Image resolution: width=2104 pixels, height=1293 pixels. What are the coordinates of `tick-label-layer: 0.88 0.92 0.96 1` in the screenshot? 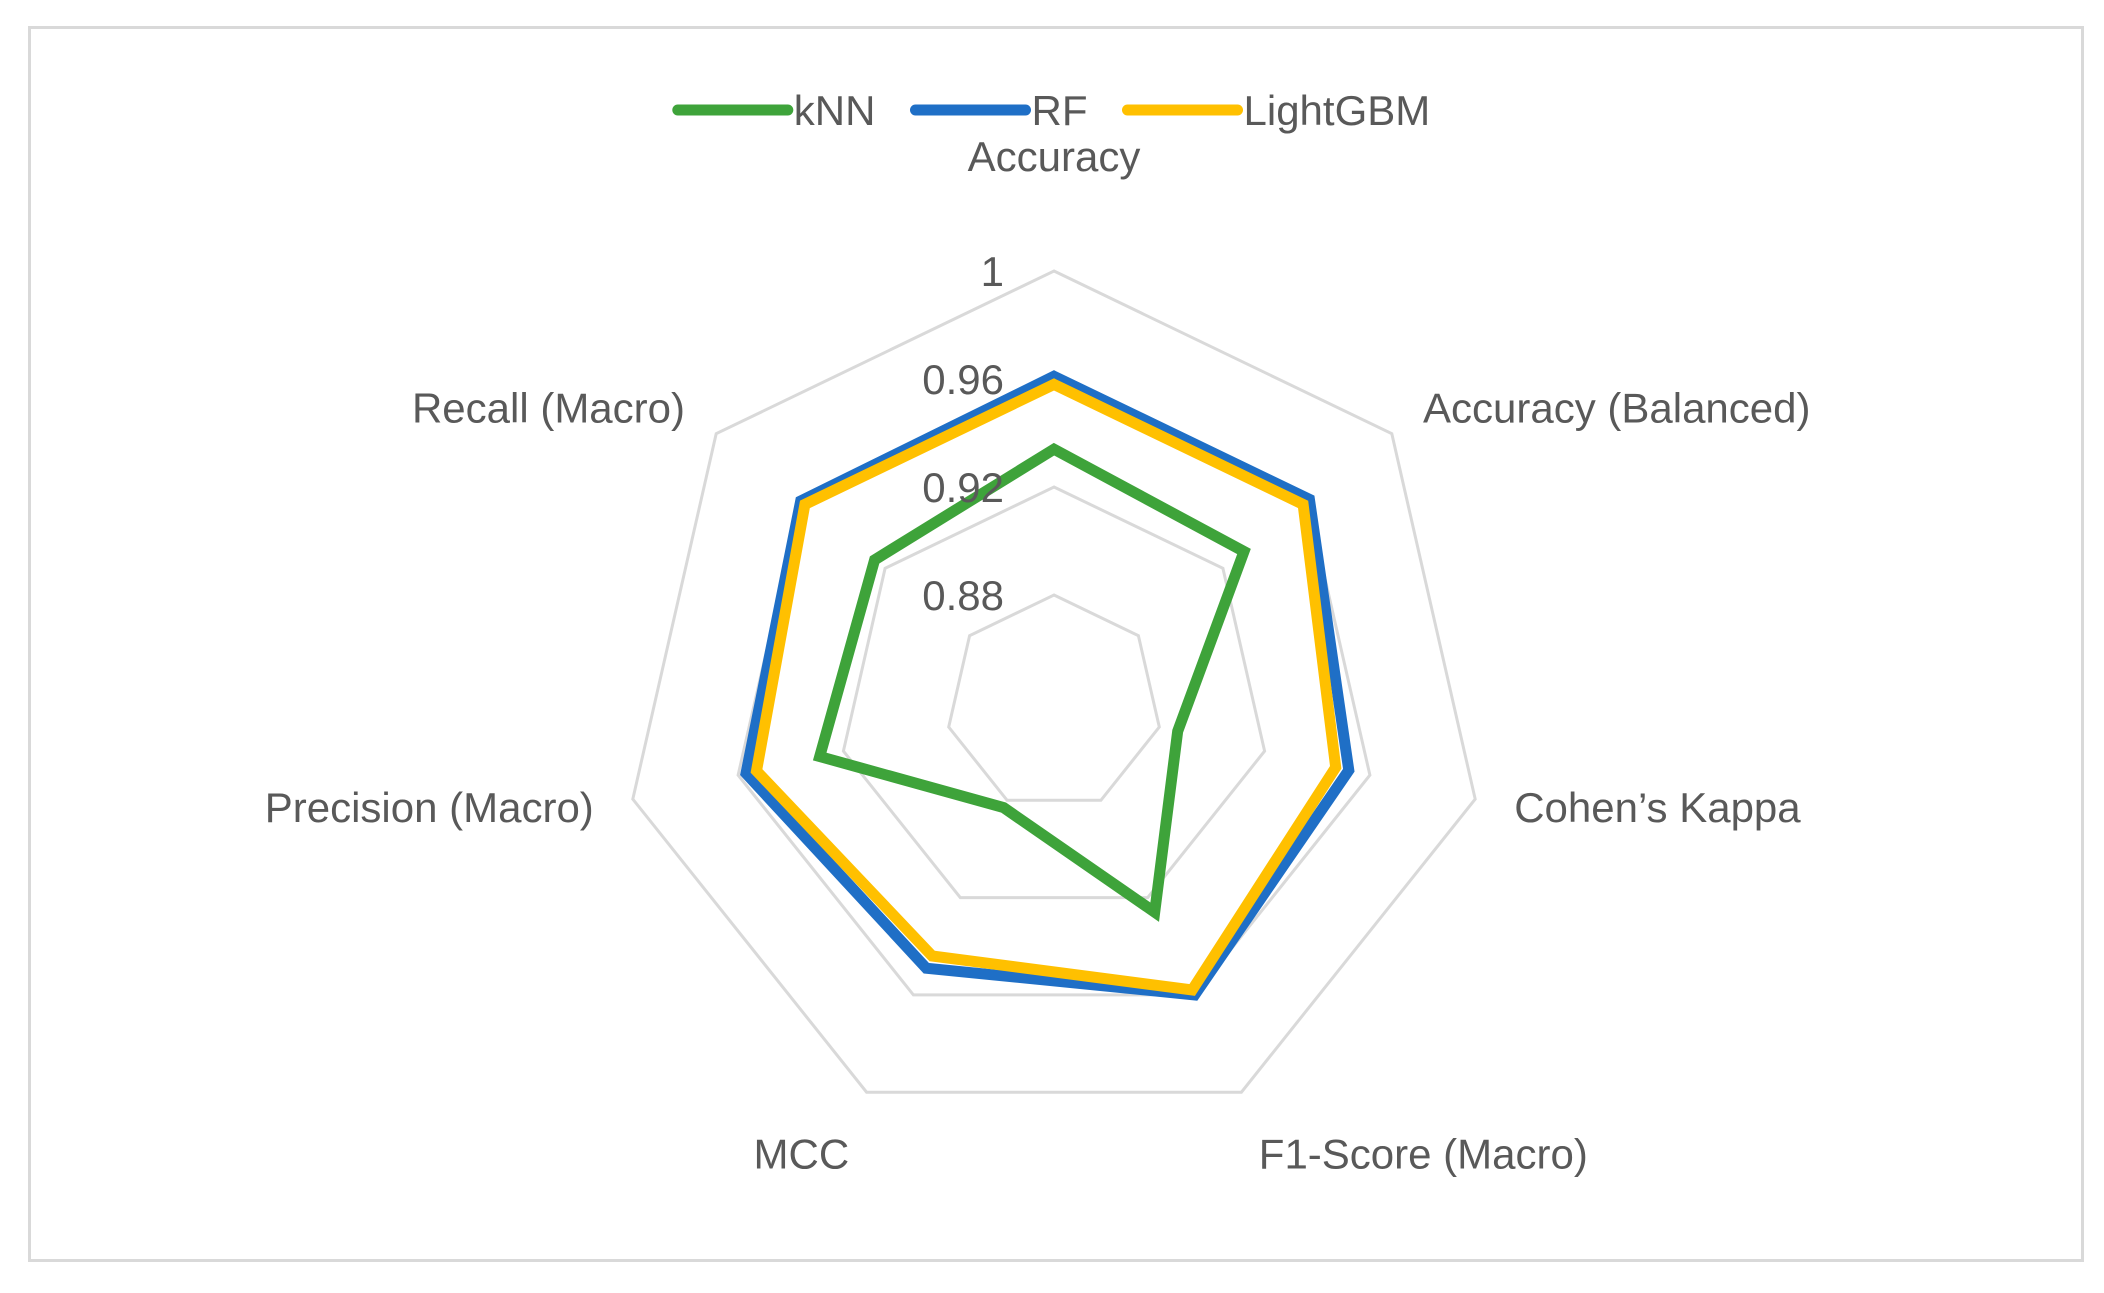 It's located at (963, 433).